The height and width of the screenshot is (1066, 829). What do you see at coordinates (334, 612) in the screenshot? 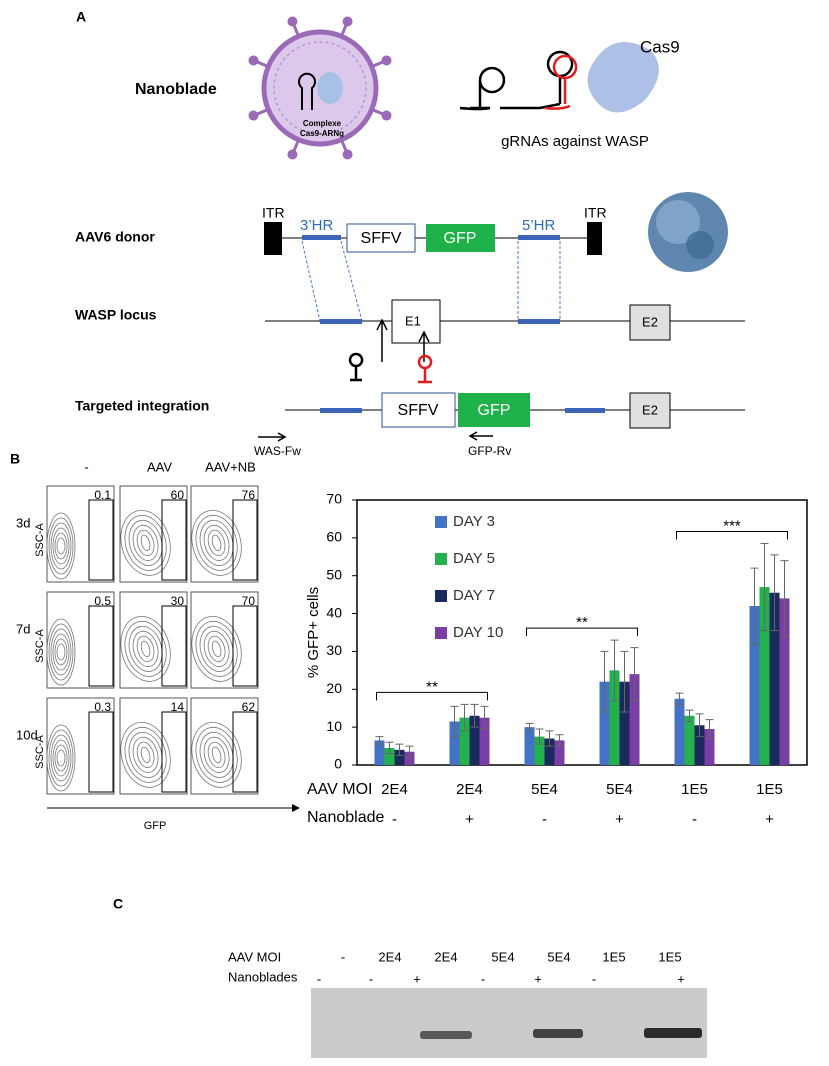
I see `y-tick-label: 40` at bounding box center [334, 612].